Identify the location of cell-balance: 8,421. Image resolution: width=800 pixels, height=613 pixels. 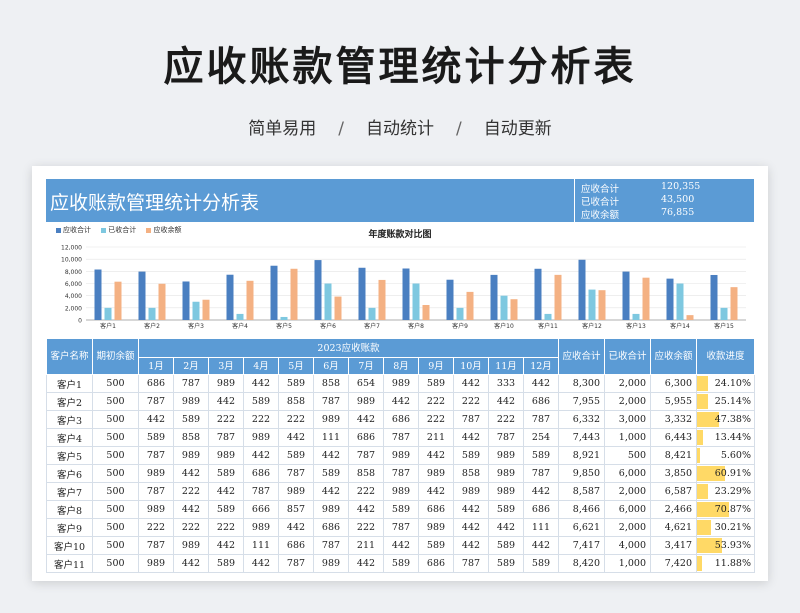
(673, 455).